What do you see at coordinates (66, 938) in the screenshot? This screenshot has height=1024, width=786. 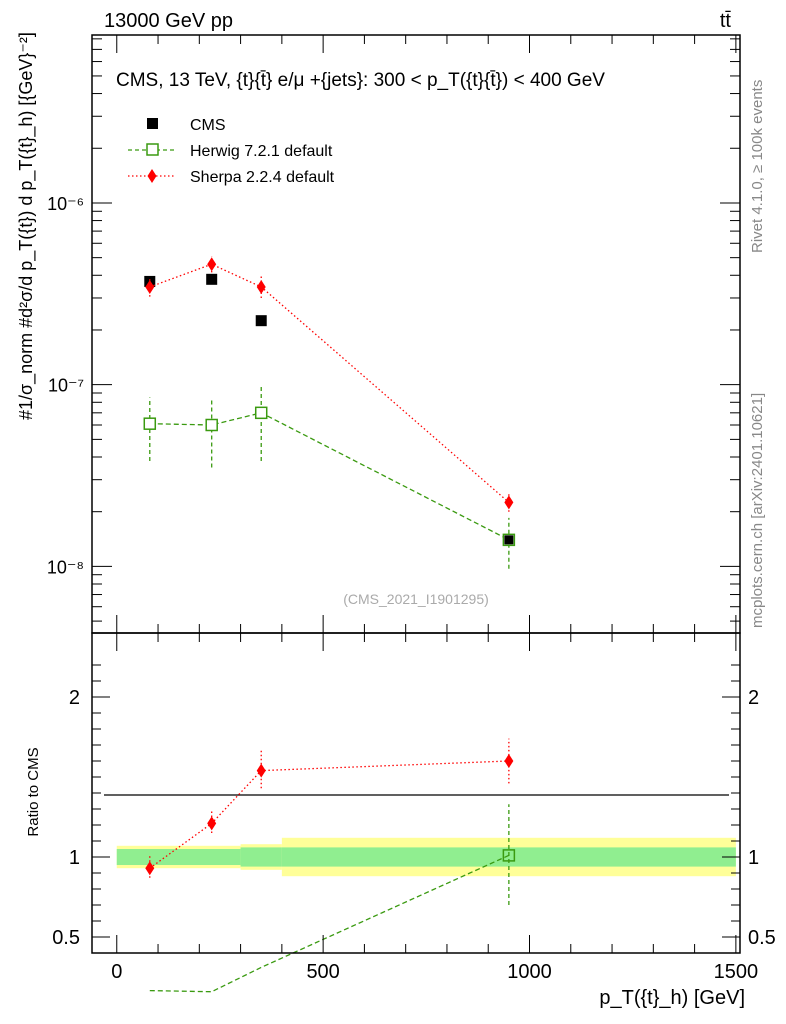 I see `ratio-y-tick-label: 0.5` at bounding box center [66, 938].